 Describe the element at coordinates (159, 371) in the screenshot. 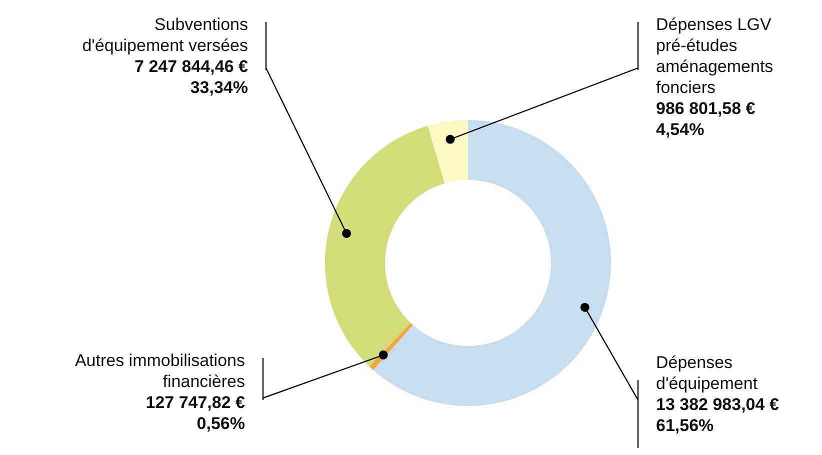

I see `slice-label: Autres immobilisations financières` at that location.